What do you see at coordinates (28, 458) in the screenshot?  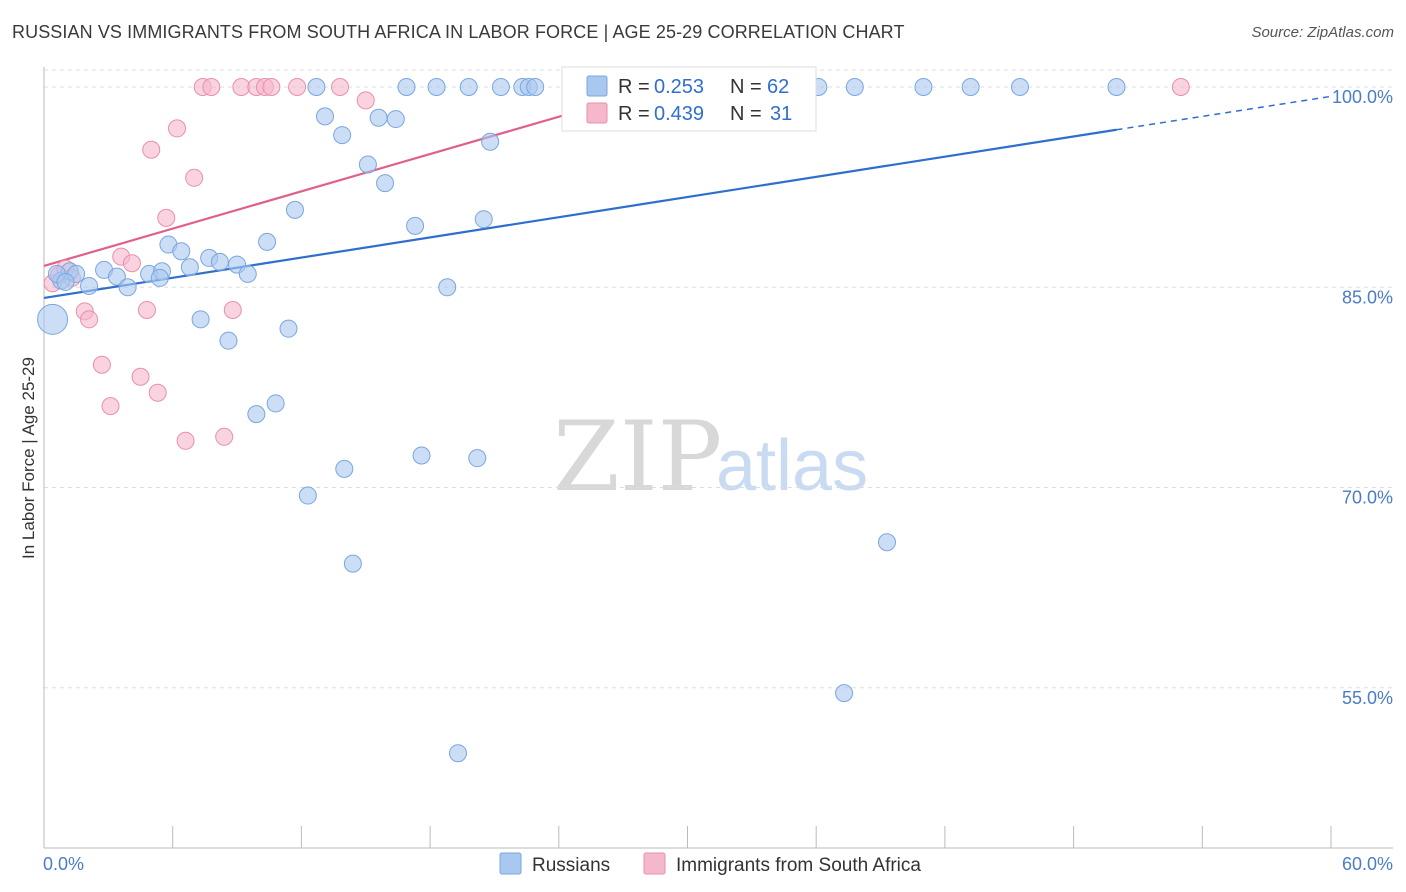 I see `y-axis-title: In Labor Force | Age 25-29` at bounding box center [28, 458].